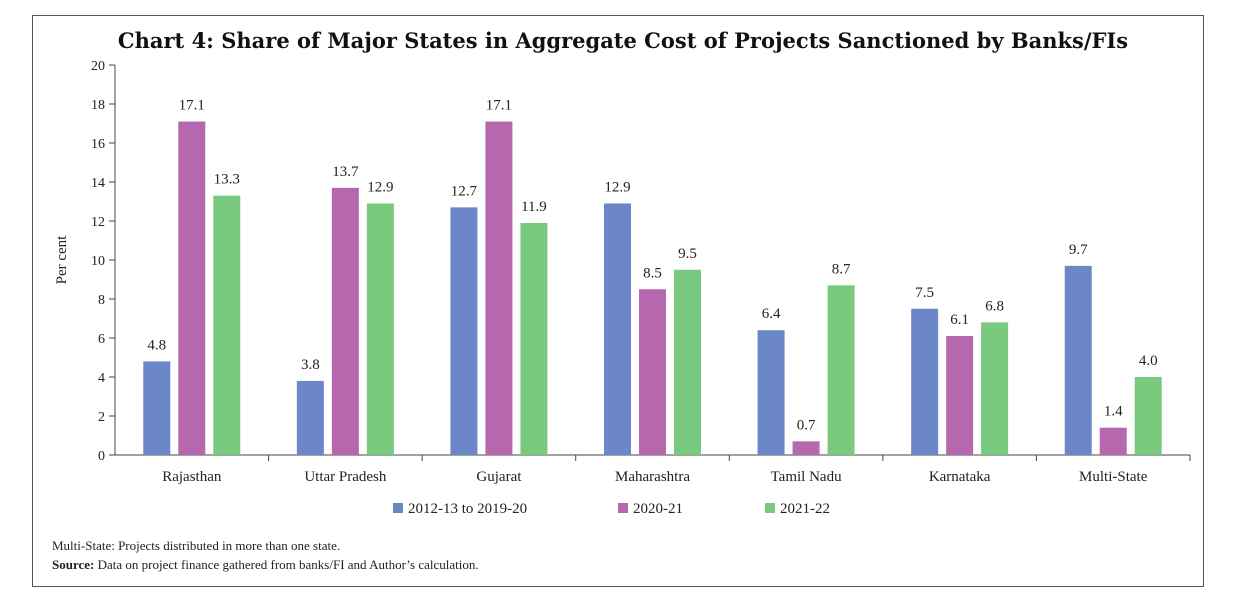 The width and height of the screenshot is (1246, 597). Describe the element at coordinates (101, 300) in the screenshot. I see `y-tick-label: 8` at that location.